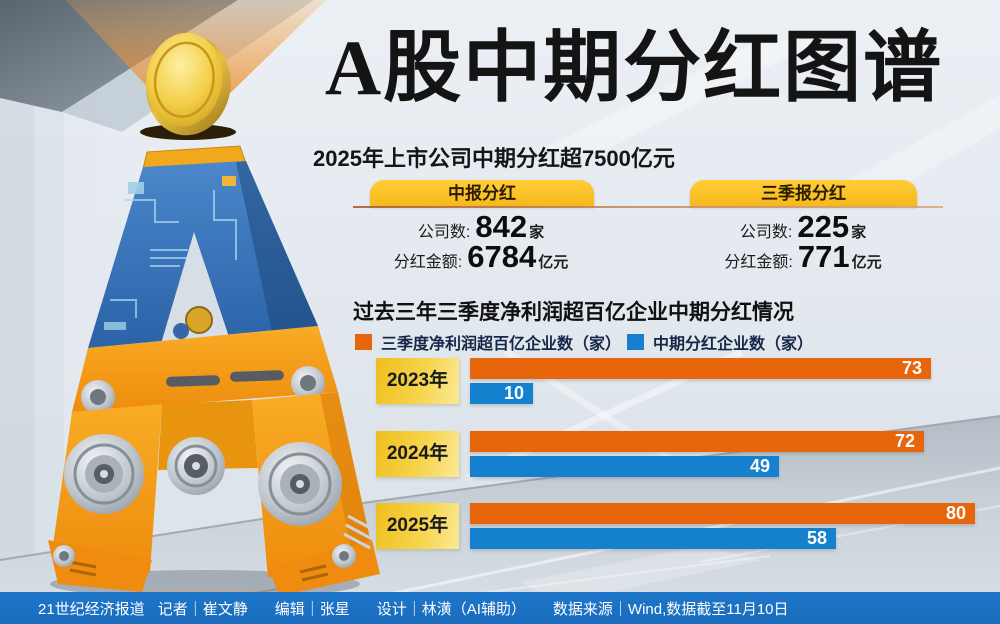 Image resolution: width=1000 pixels, height=624 pixels. Describe the element at coordinates (624, 466) in the screenshot. I see `bar-interim-dividend-2024: 49` at that location.